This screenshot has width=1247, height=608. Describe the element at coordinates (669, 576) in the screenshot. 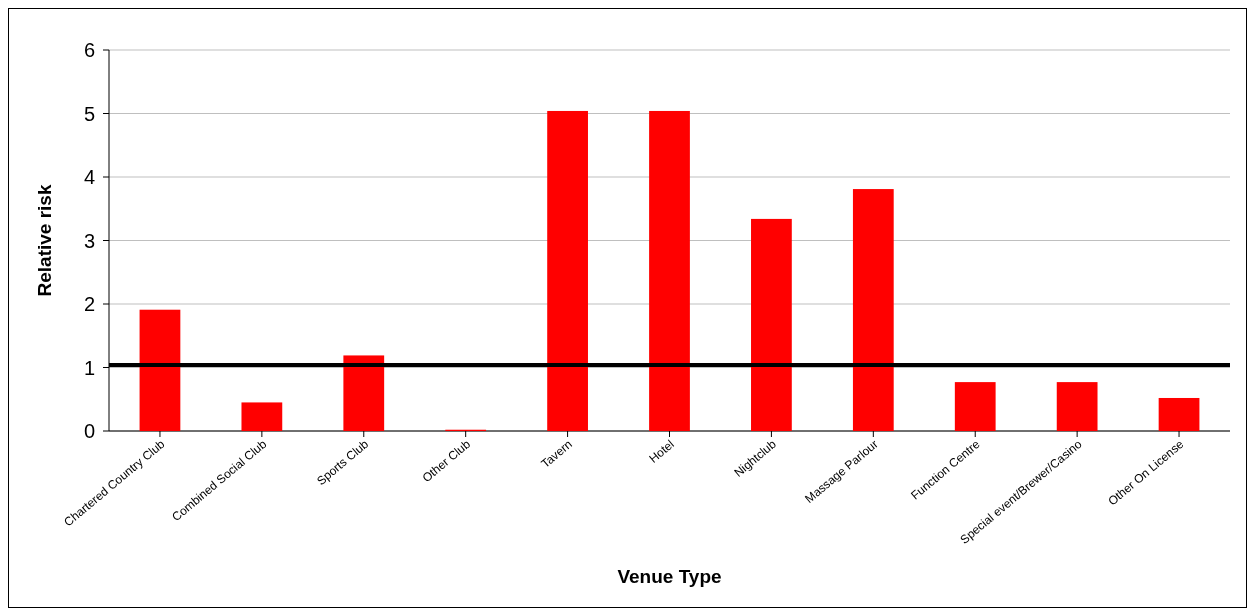

I see `x-axis-title: Venue Type` at that location.